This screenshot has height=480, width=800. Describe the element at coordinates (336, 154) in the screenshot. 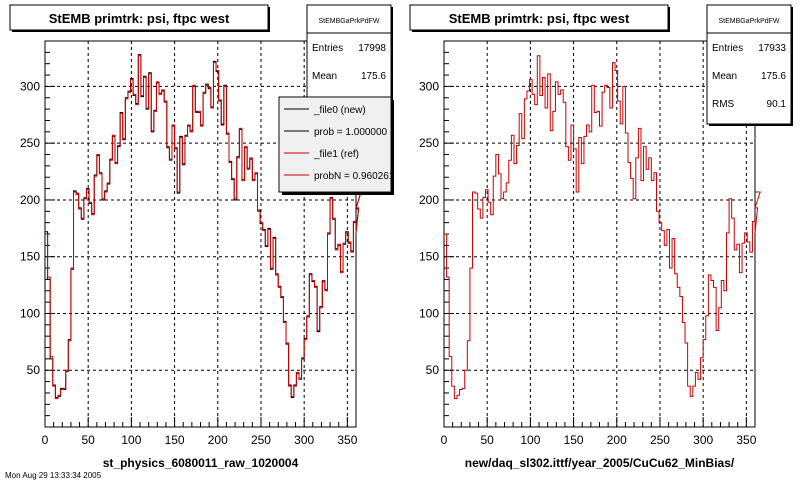

I see `legend-label: _file1 (ref)` at that location.